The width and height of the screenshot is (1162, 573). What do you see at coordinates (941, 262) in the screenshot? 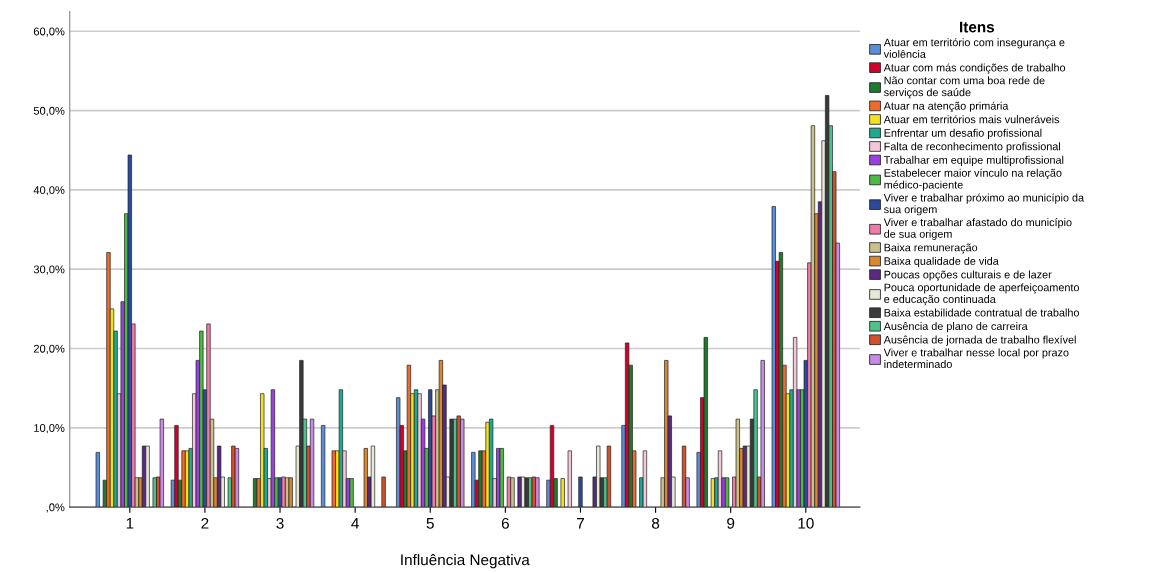
I see `legend-label: Baixa qualidade de vida` at bounding box center [941, 262].